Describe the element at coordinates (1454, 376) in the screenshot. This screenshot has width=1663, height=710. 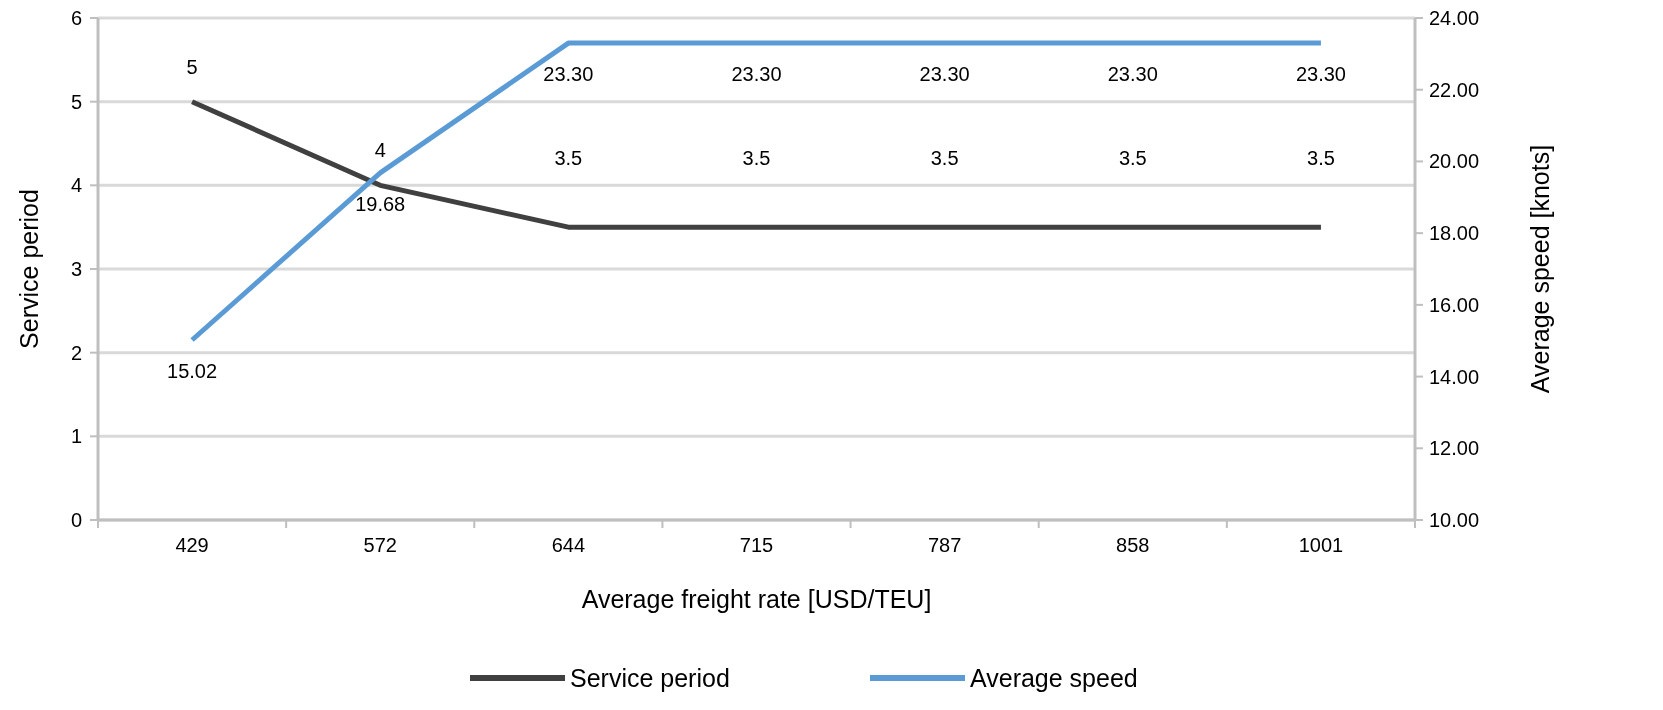
I see `y2-tick-label: 14.00` at that location.